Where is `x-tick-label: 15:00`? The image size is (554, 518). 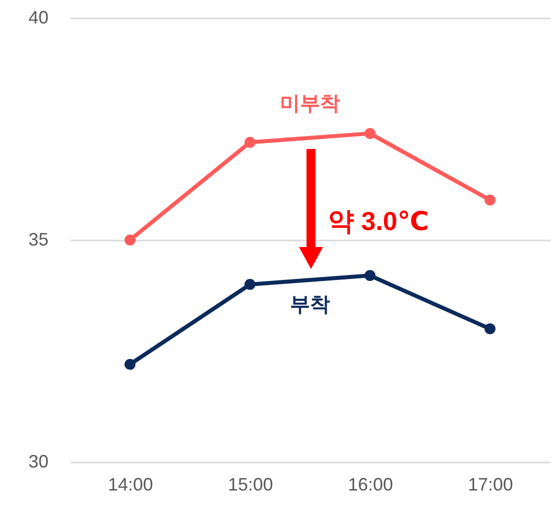 x-tick-label: 15:00 is located at coordinates (251, 484).